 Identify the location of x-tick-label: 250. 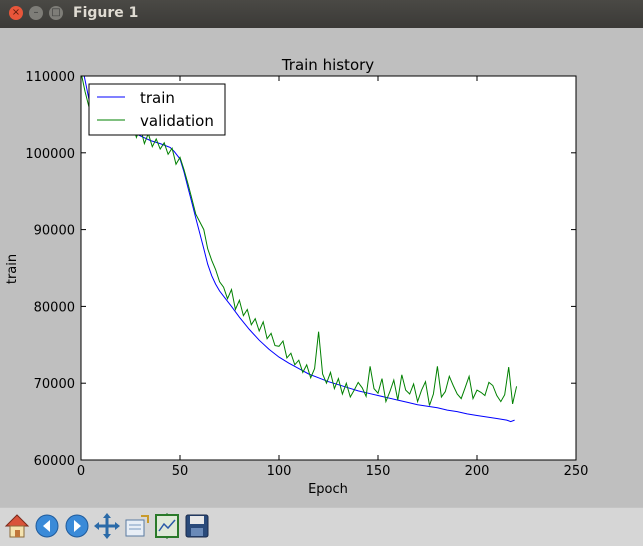
(576, 471).